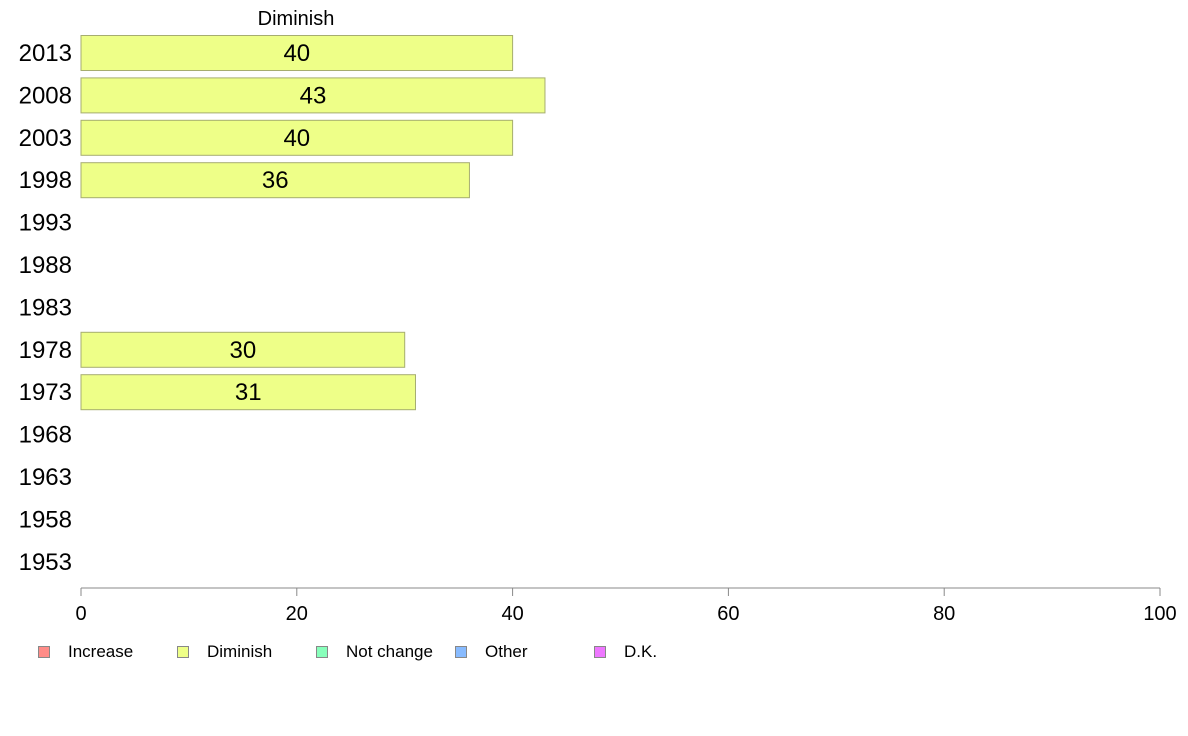 Image resolution: width=1188 pixels, height=736 pixels. What do you see at coordinates (45, 223) in the screenshot?
I see `y-tick-label: 1993` at bounding box center [45, 223].